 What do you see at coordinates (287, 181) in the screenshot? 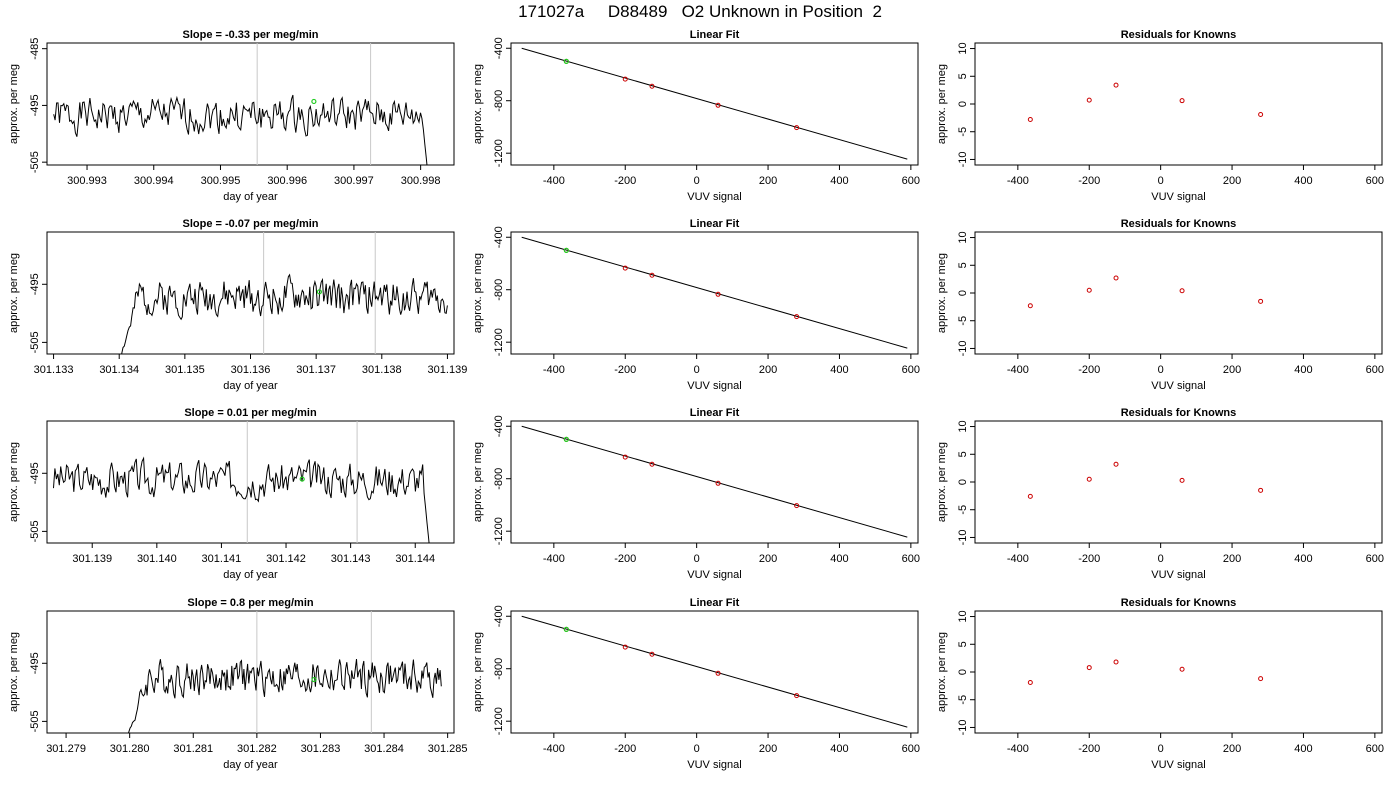
I see `x-tick-label: 300.996` at bounding box center [287, 181].